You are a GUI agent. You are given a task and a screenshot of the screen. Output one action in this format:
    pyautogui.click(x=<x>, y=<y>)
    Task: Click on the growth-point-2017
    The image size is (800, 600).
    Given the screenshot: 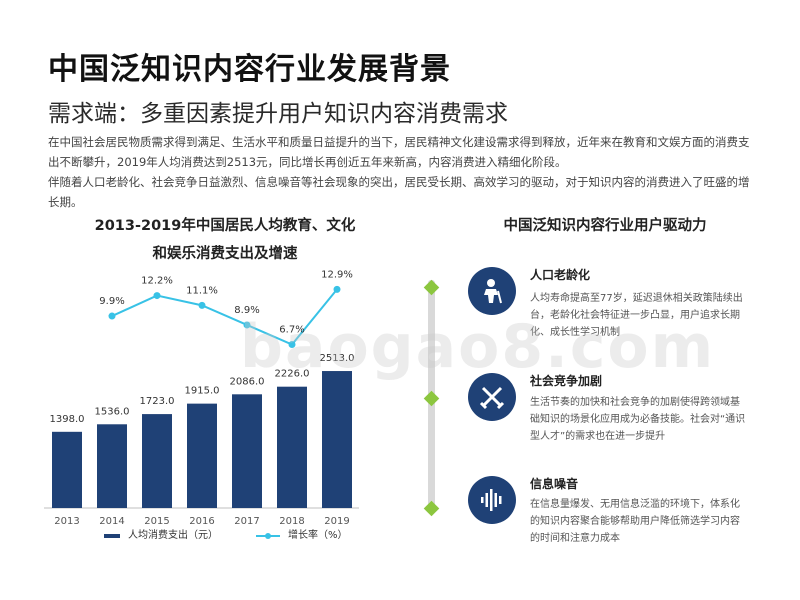 What is the action you would take?
    pyautogui.click(x=247, y=325)
    